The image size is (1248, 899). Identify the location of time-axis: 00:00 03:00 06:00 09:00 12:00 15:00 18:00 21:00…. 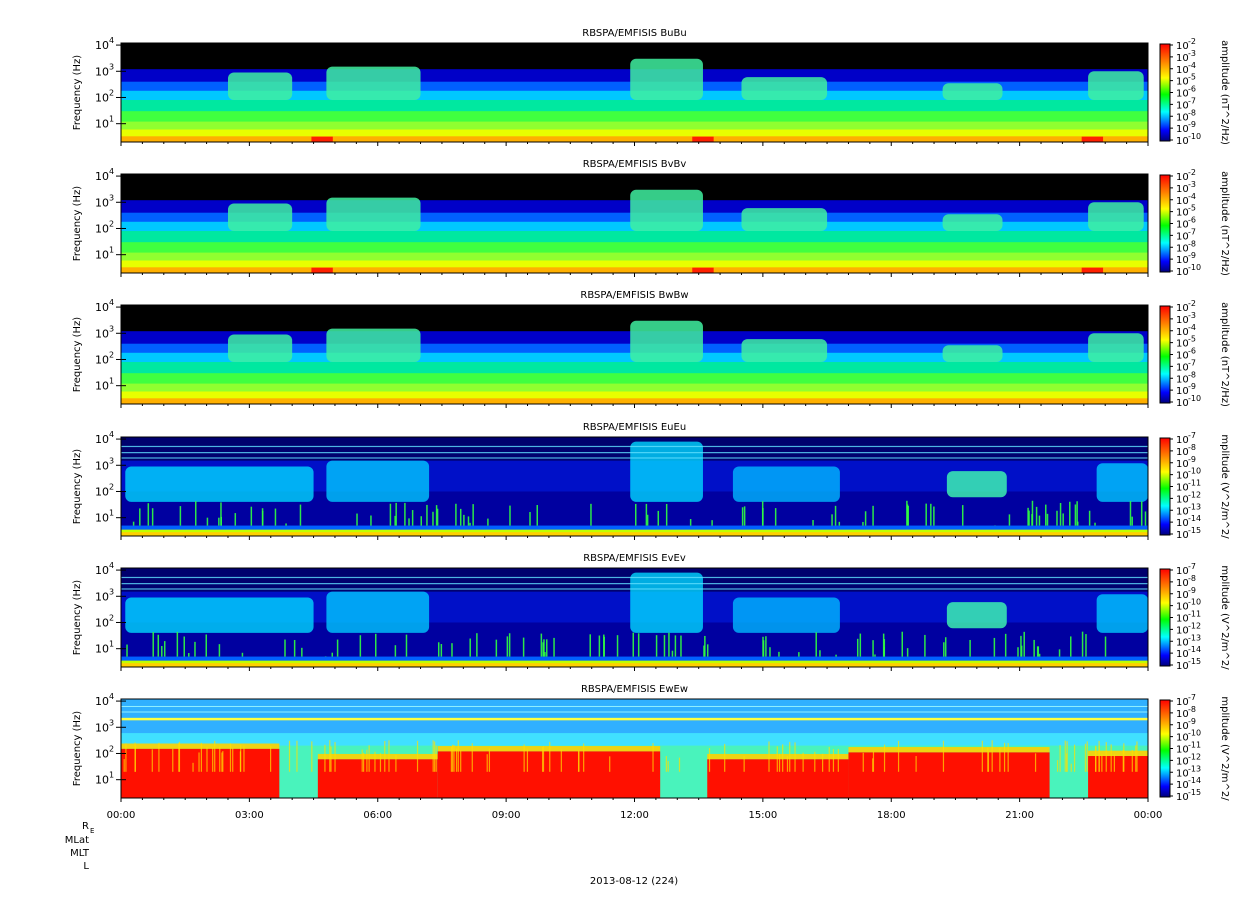
(635, 815).